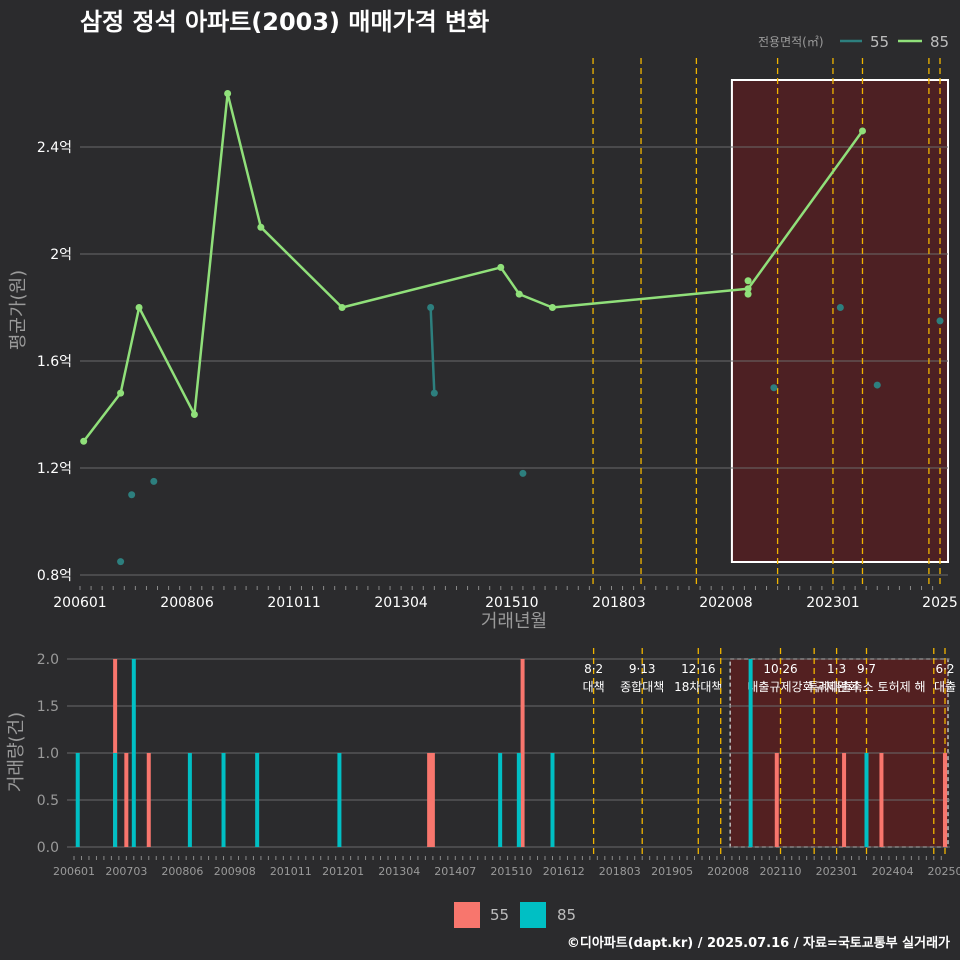 The width and height of the screenshot is (960, 960). Describe the element at coordinates (642, 669) in the screenshot. I see `event-date-label: 9·13` at that location.